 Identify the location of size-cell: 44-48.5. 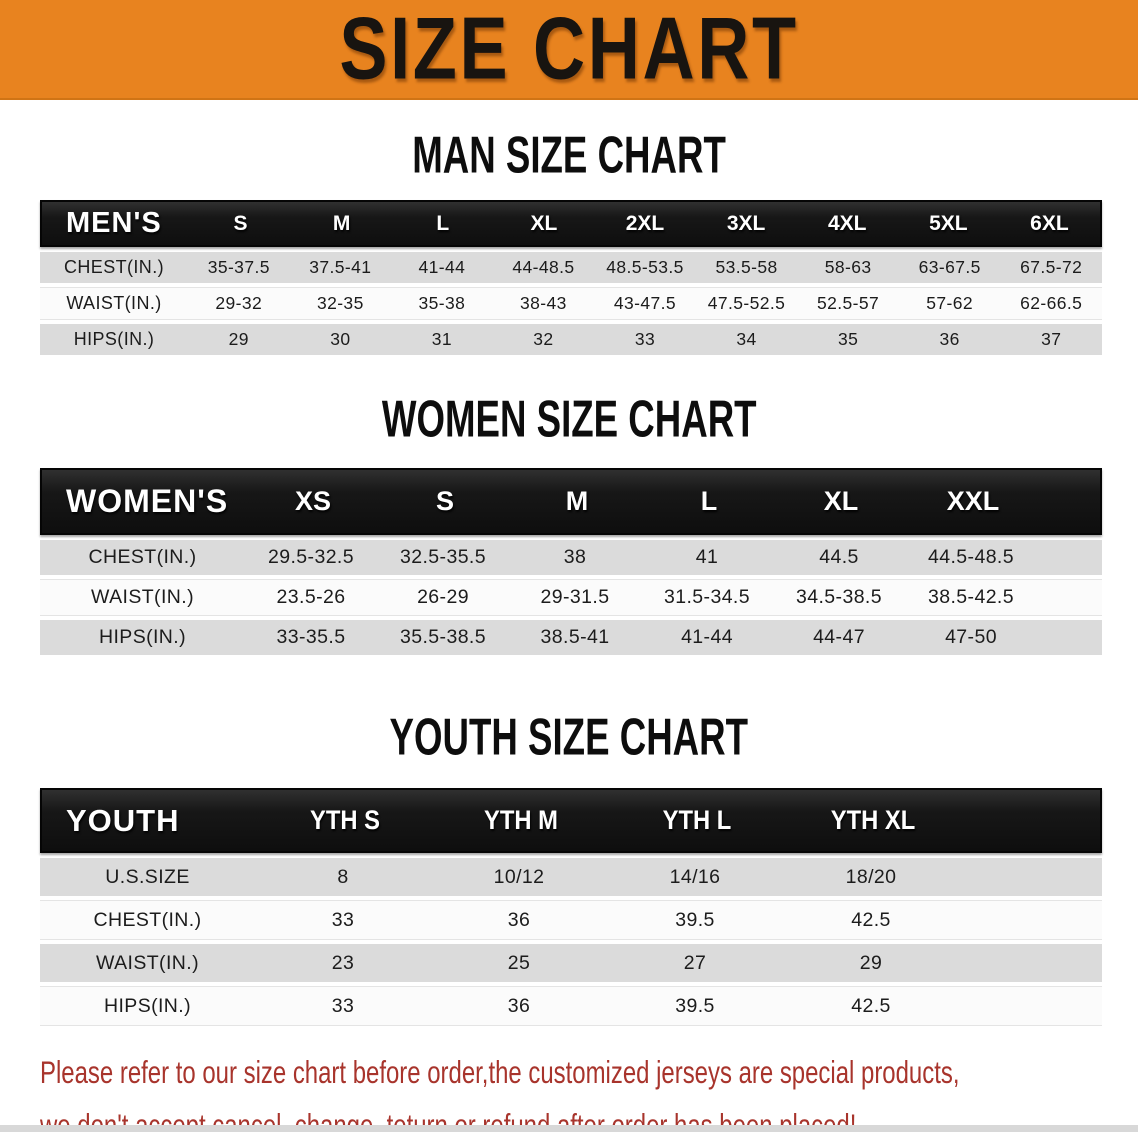
(543, 267).